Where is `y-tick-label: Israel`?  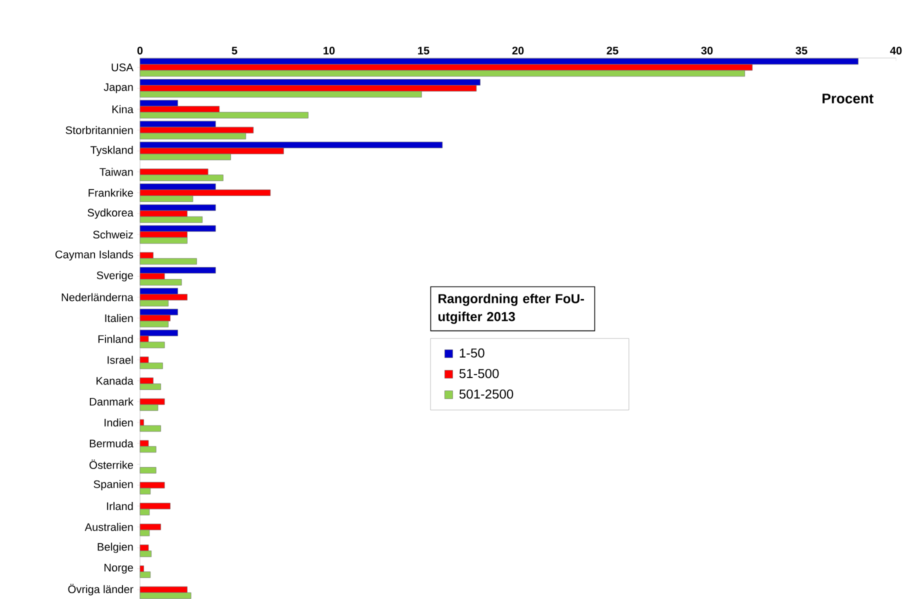
y-tick-label: Israel is located at coordinates (120, 360).